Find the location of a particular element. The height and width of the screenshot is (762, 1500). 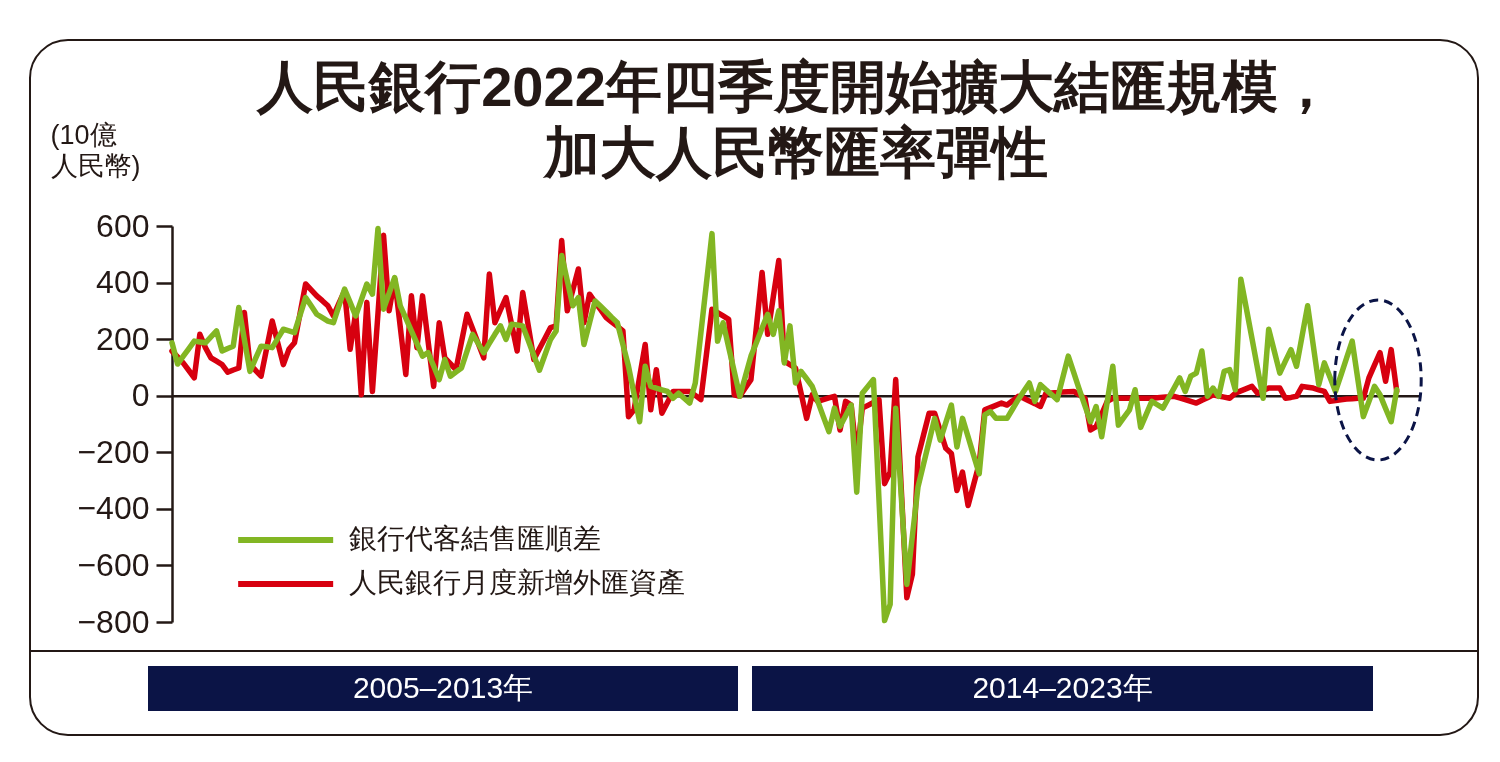

text: 2005–2013年 is located at coordinates (443, 687).